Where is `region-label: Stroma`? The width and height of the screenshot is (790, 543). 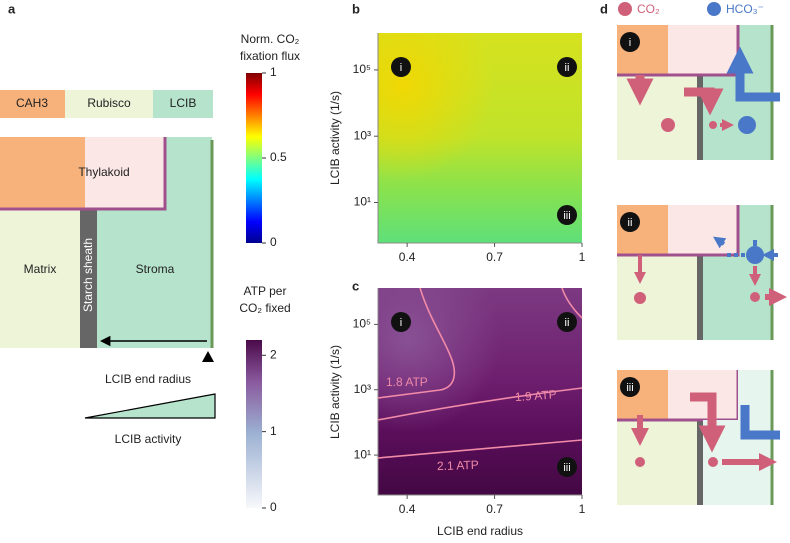
region-label: Stroma is located at coordinates (155, 269).